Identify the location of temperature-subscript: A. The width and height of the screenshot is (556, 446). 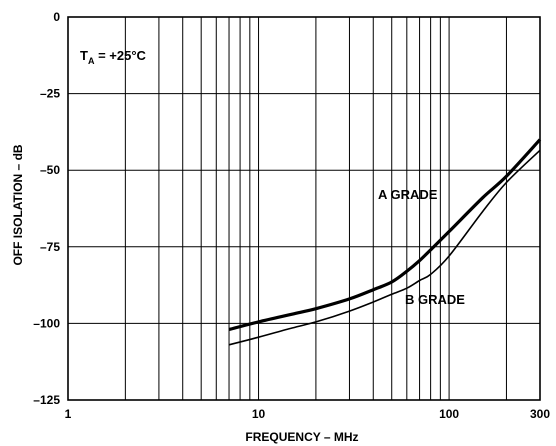
(91, 61).